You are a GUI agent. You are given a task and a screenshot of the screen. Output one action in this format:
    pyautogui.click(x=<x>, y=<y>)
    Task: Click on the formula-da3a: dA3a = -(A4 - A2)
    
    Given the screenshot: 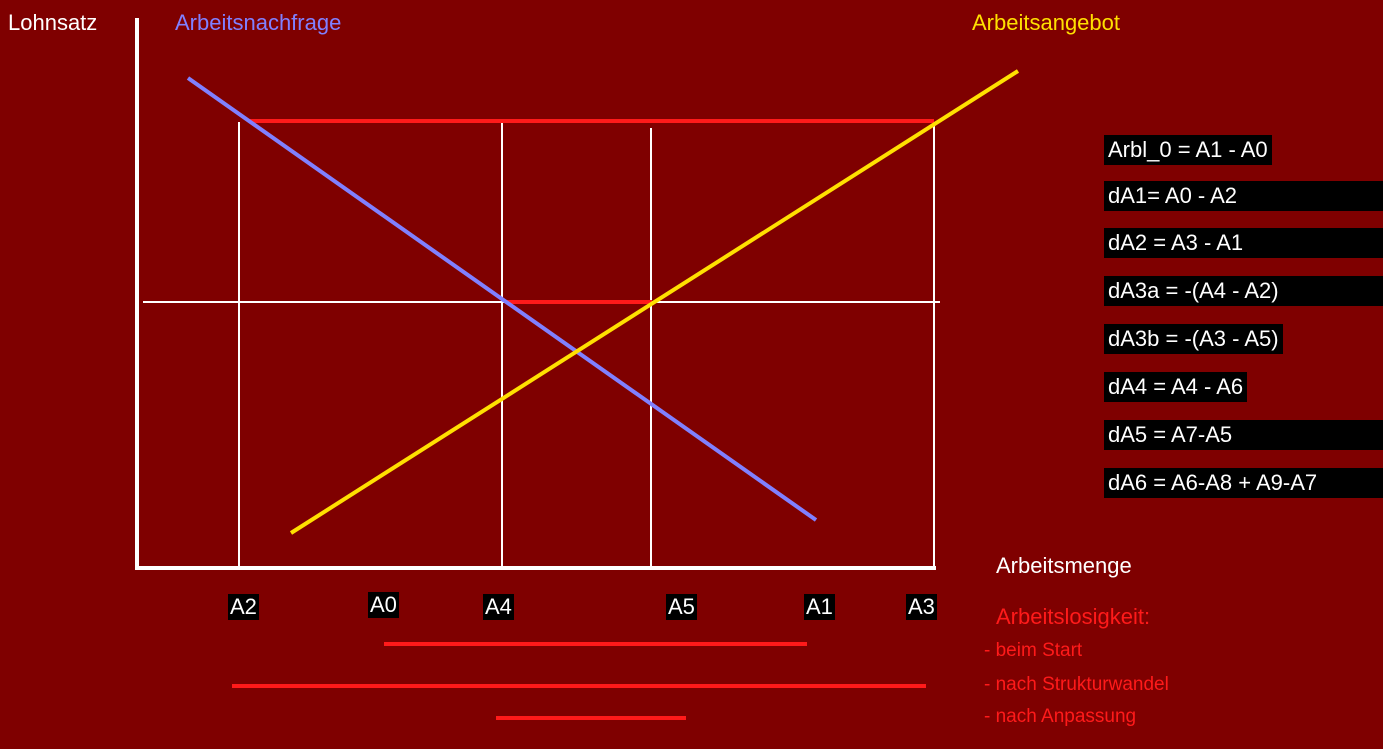 What is the action you would take?
    pyautogui.click(x=1243, y=291)
    